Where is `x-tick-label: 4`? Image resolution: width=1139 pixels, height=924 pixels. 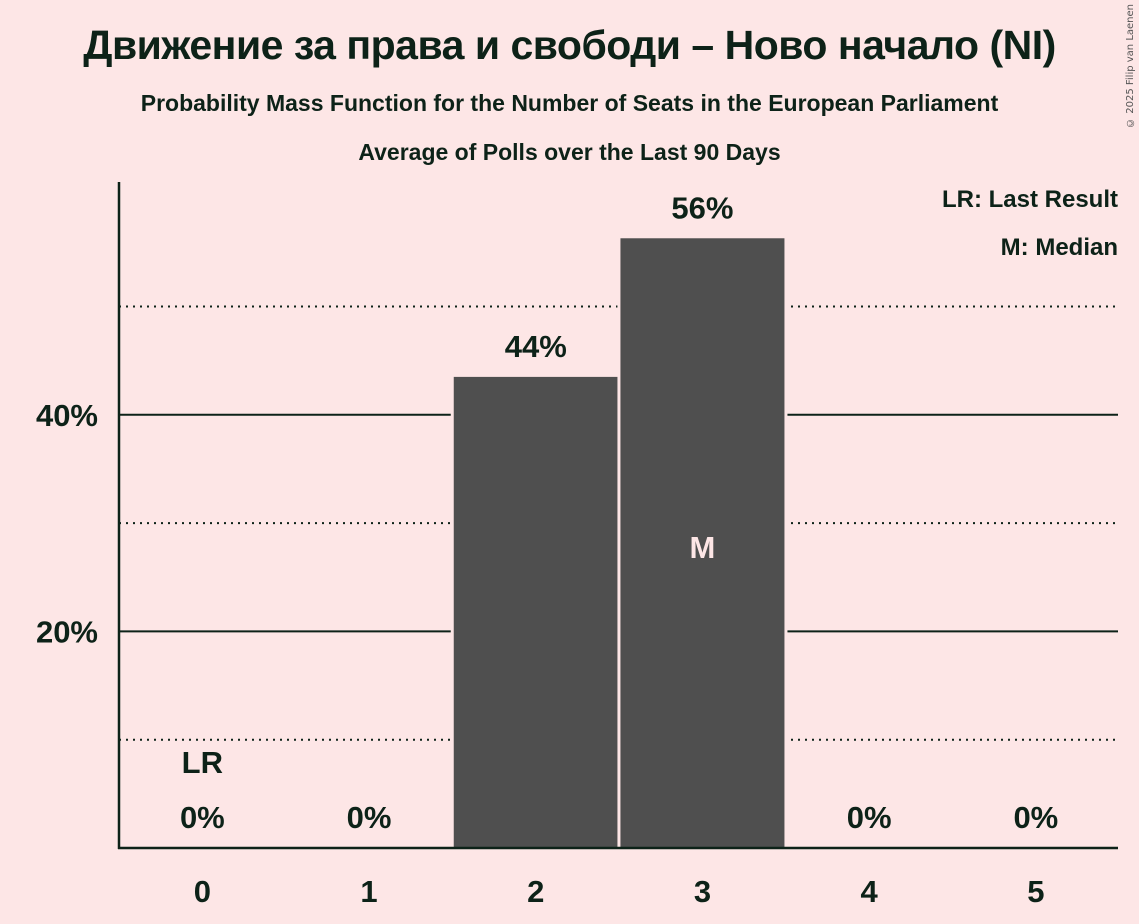 x-tick-label: 4 is located at coordinates (870, 891).